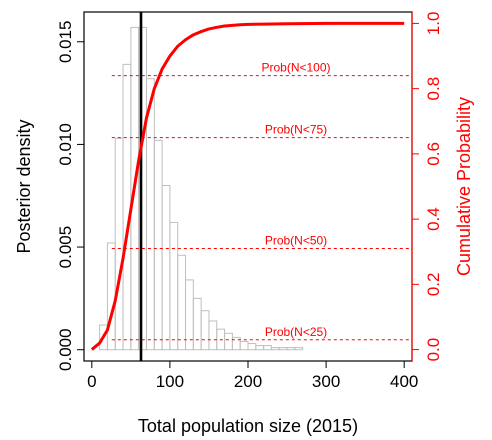 The width and height of the screenshot is (492, 440). What do you see at coordinates (248, 381) in the screenshot?
I see `x-tick-label: 200` at bounding box center [248, 381].